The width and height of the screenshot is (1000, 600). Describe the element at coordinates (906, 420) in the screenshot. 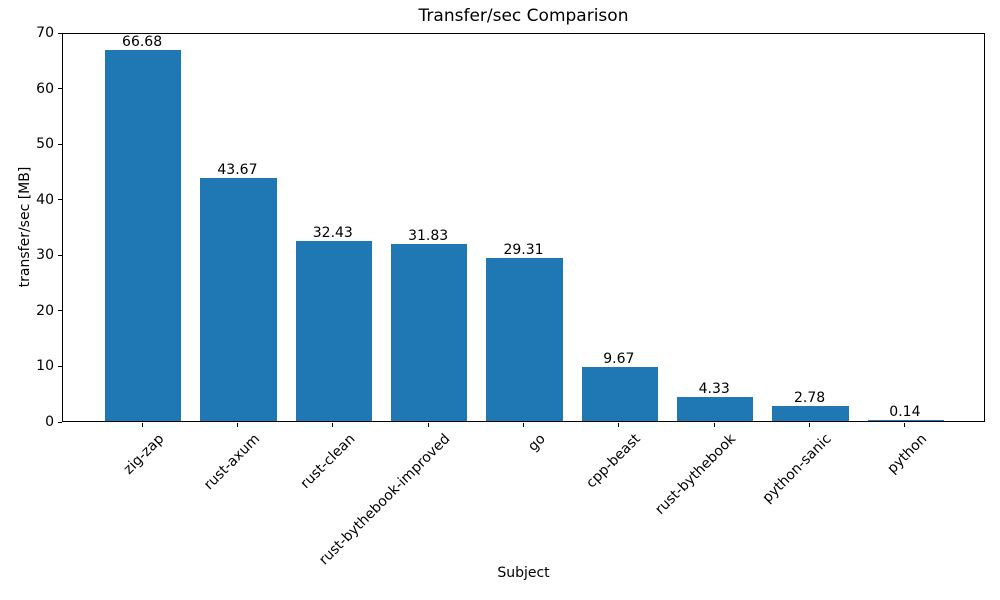

I see `bar-python` at that location.